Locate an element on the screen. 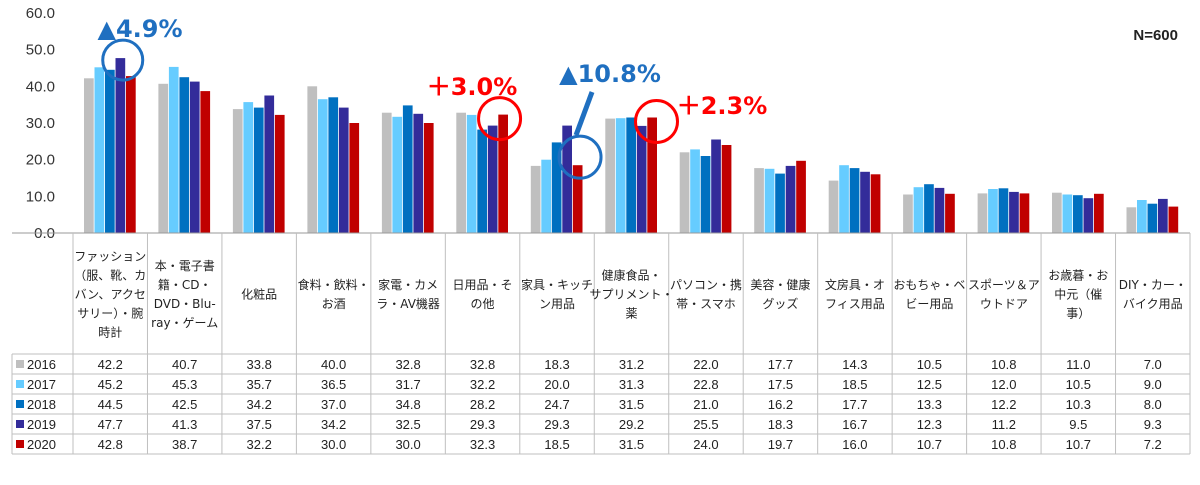 The height and width of the screenshot is (485, 1200). category-label-line: スポーツ＆ア is located at coordinates (1004, 285).